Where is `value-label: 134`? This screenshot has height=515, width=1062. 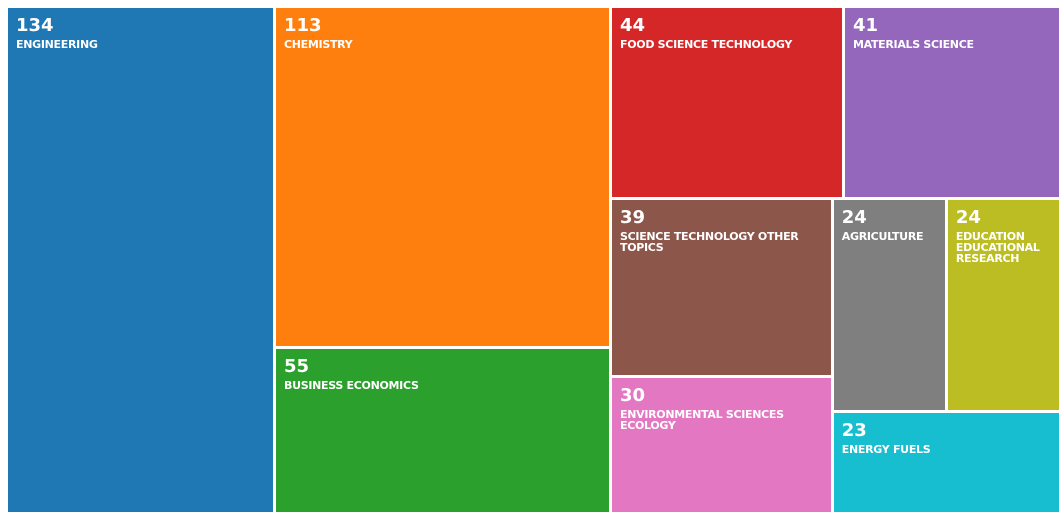
value-label: 134 is located at coordinates (35, 25).